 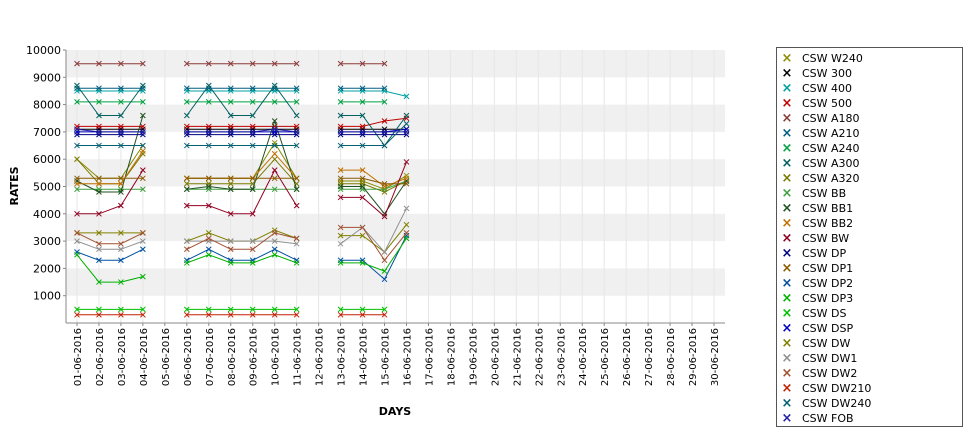 I want to click on x-tick-label: 12-06-2016, so click(x=320, y=357).